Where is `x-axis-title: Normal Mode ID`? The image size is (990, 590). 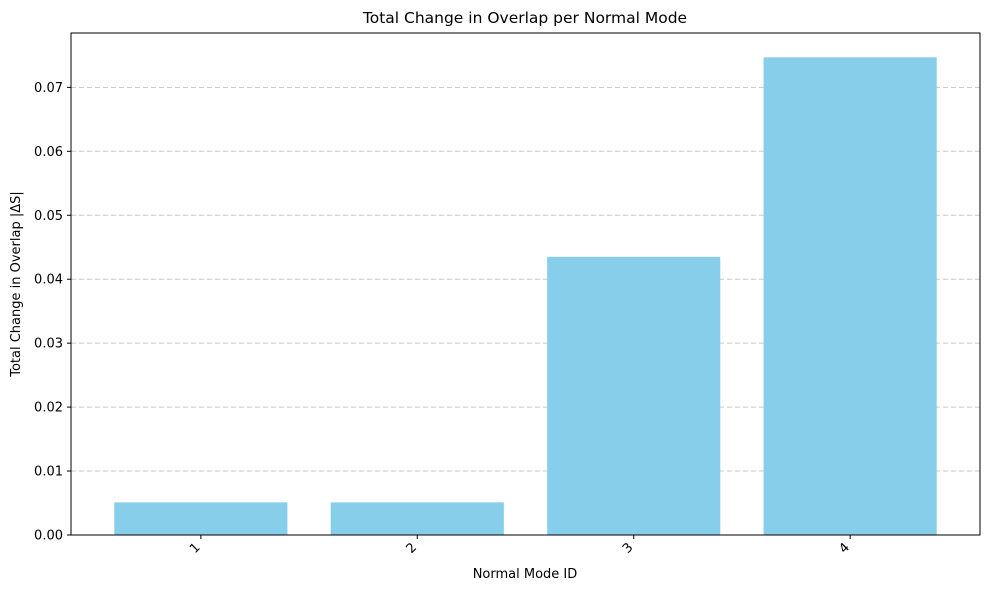
x-axis-title: Normal Mode ID is located at coordinates (525, 574).